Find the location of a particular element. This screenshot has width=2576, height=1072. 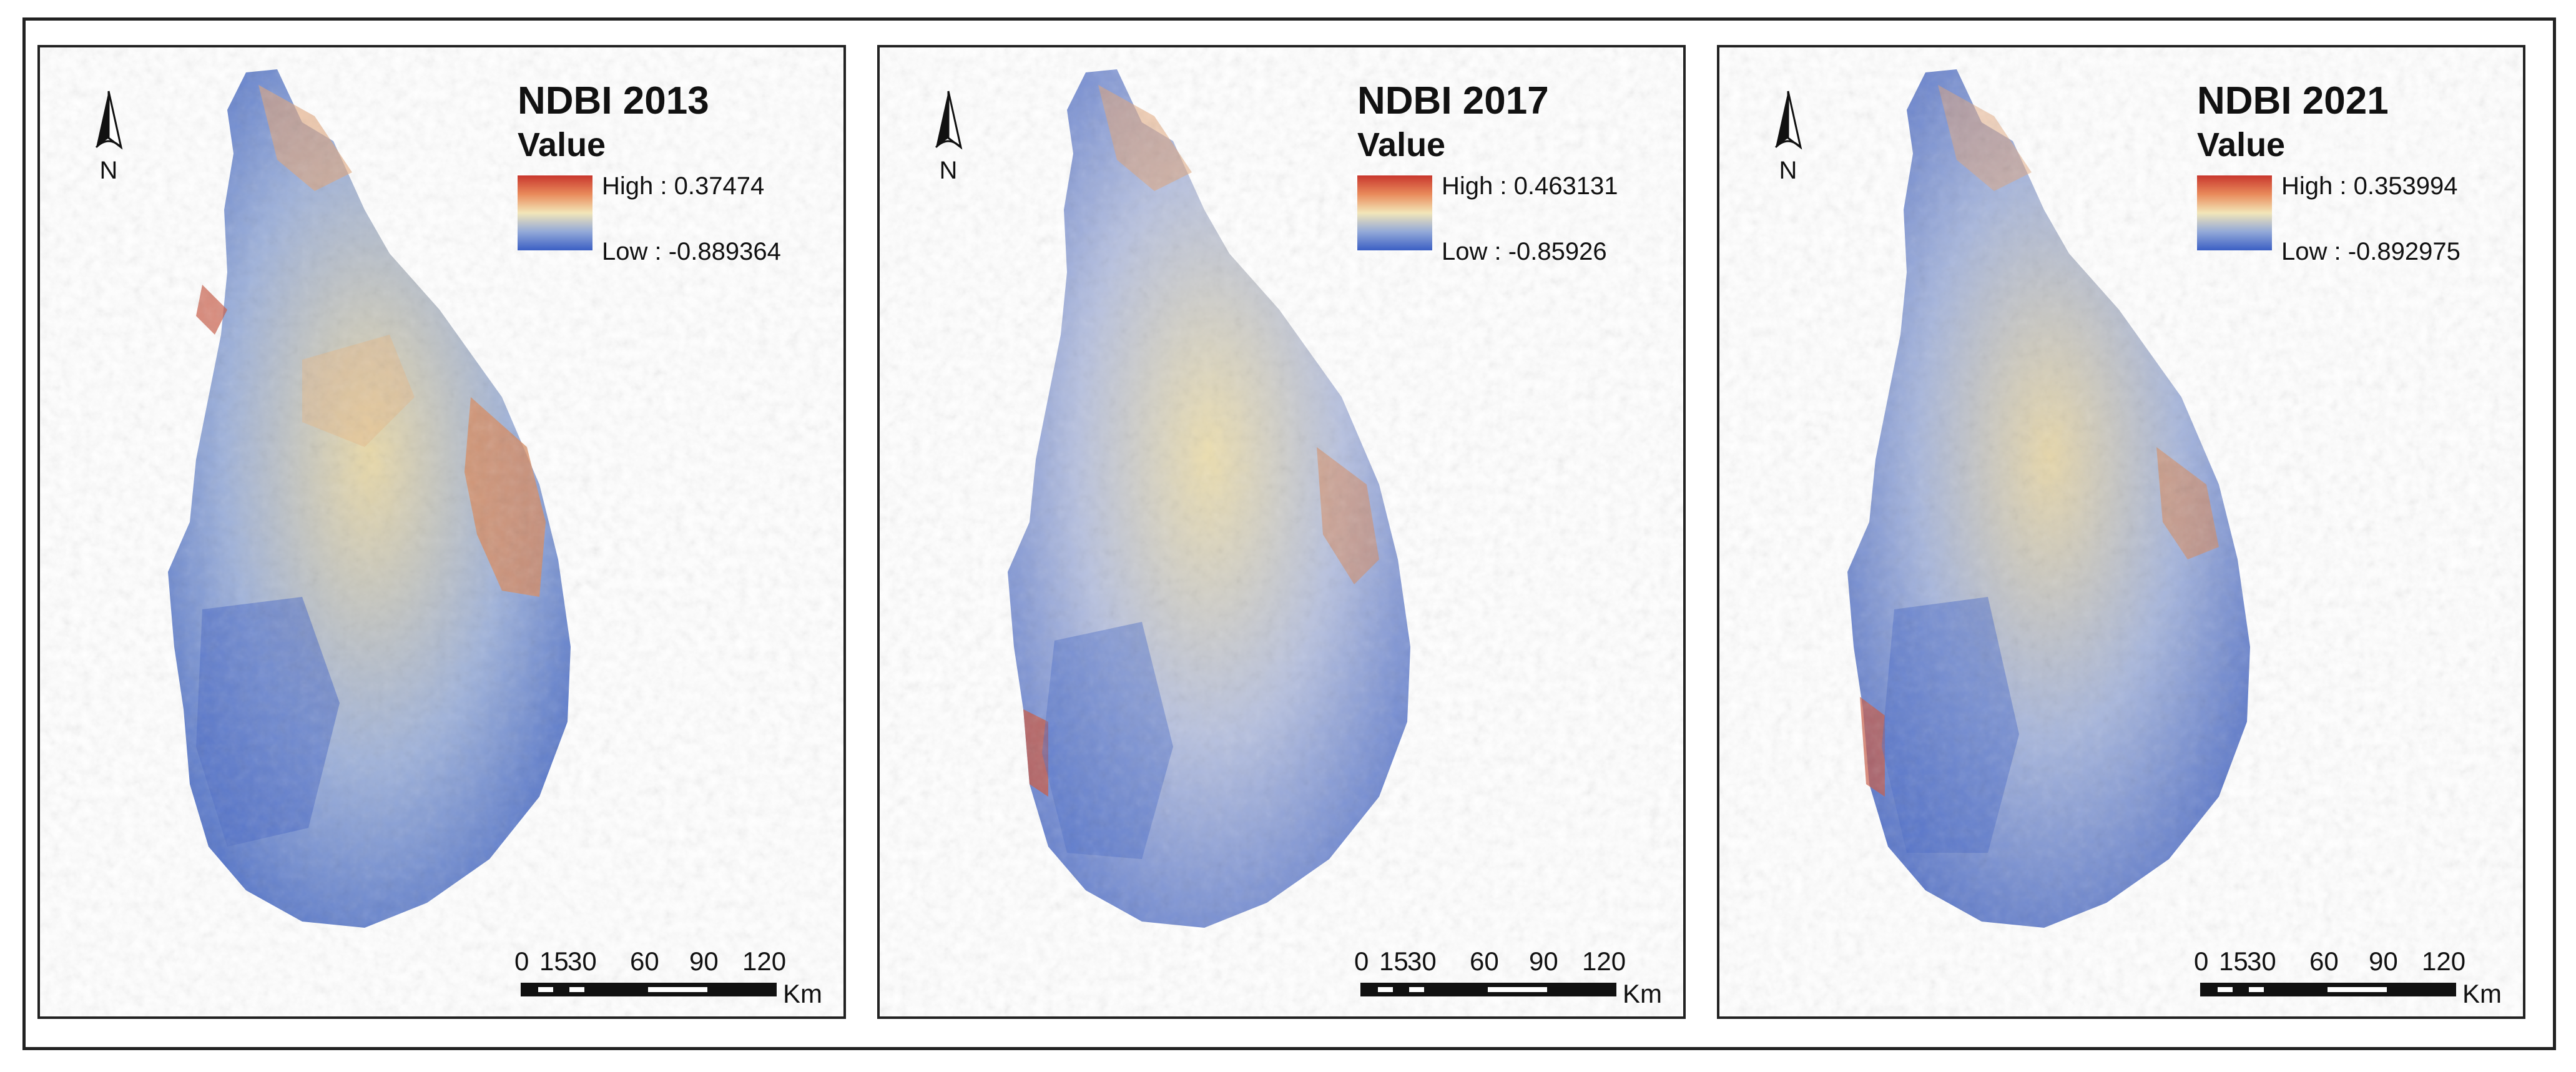

panel-title: NDBI 2017 is located at coordinates (1453, 100).